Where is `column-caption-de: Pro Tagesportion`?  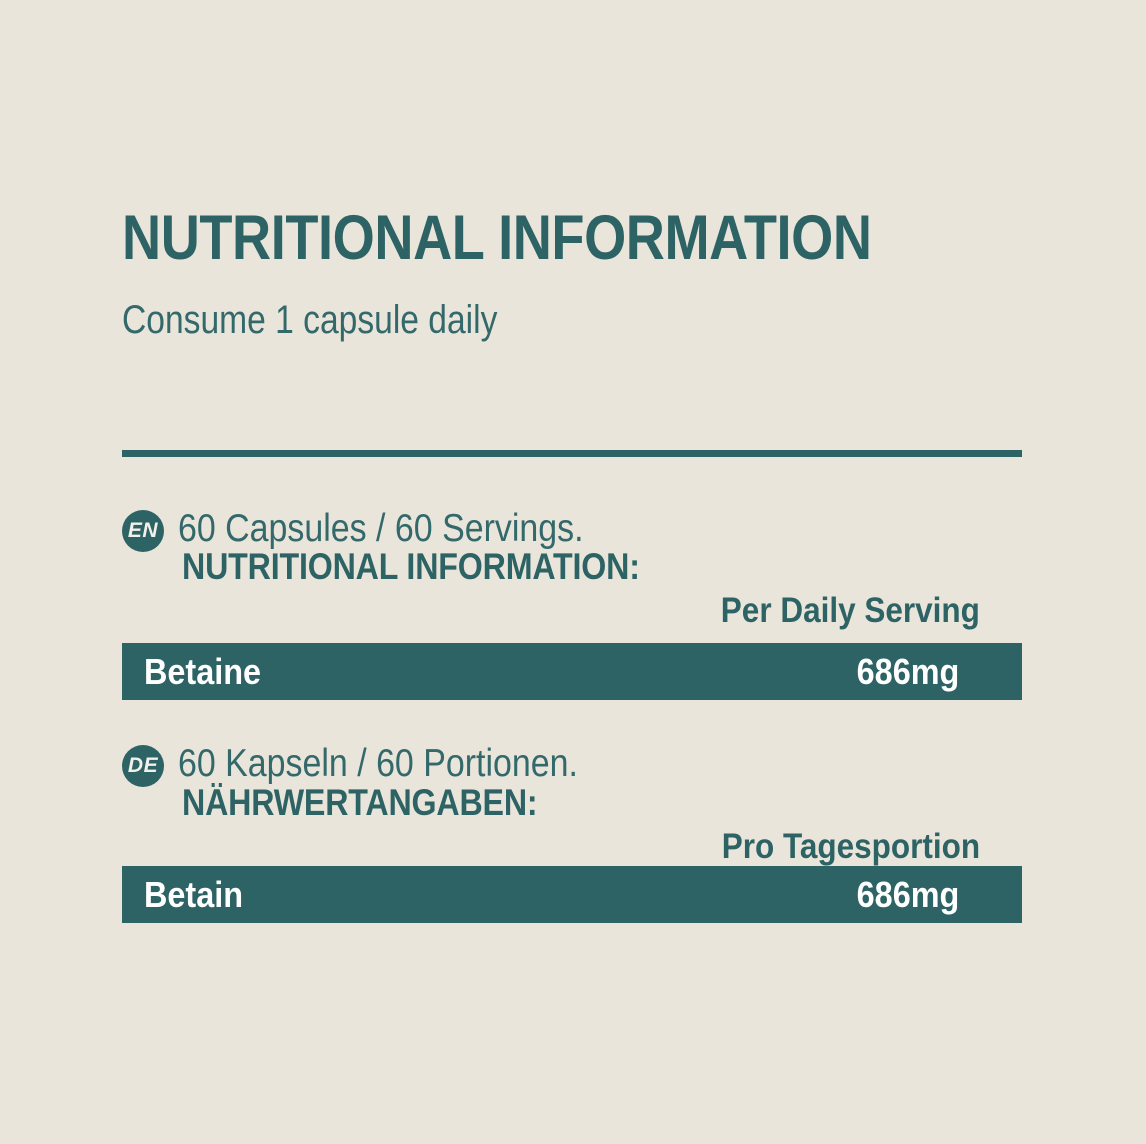
column-caption-de: Pro Tagesportion is located at coordinates (850, 846).